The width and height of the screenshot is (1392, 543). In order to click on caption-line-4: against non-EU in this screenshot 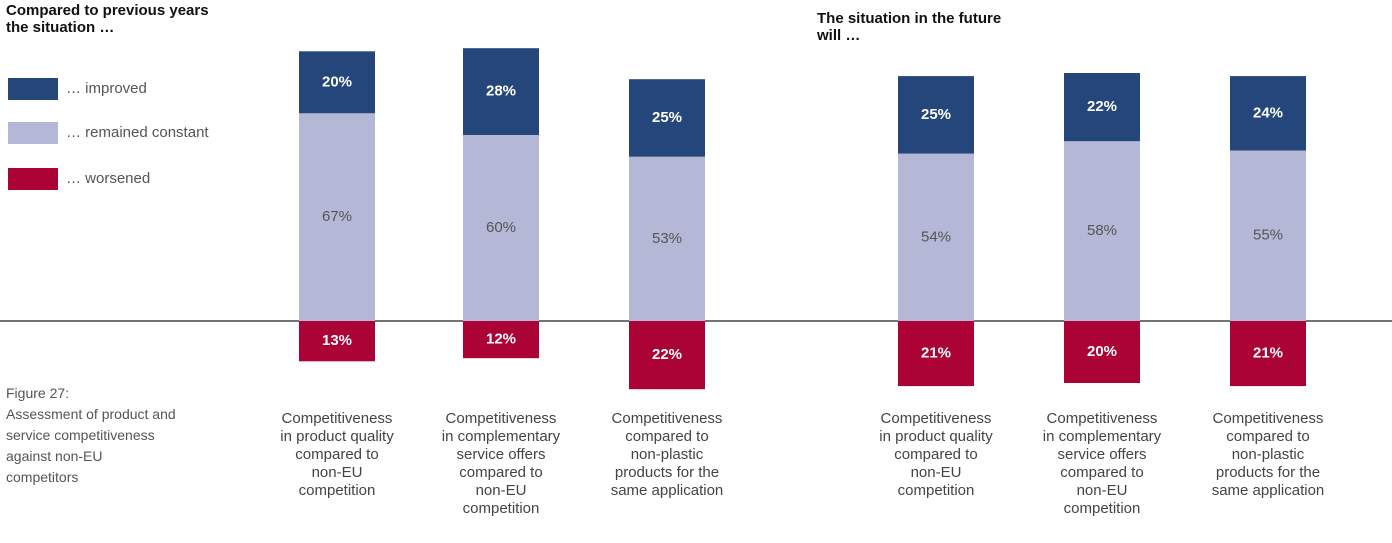, I will do `click(54, 456)`.